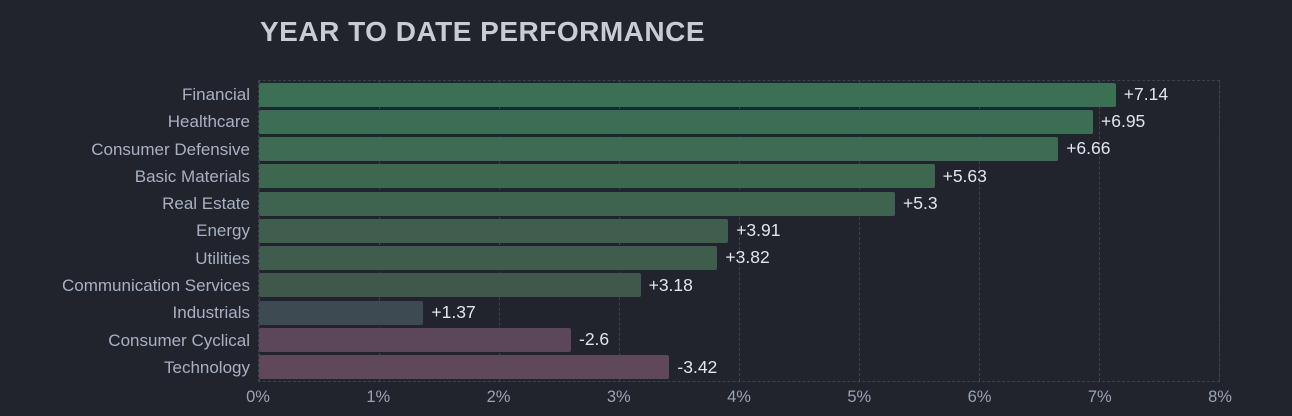 This screenshot has width=1292, height=416. I want to click on category-label: Real Estate, so click(206, 204).